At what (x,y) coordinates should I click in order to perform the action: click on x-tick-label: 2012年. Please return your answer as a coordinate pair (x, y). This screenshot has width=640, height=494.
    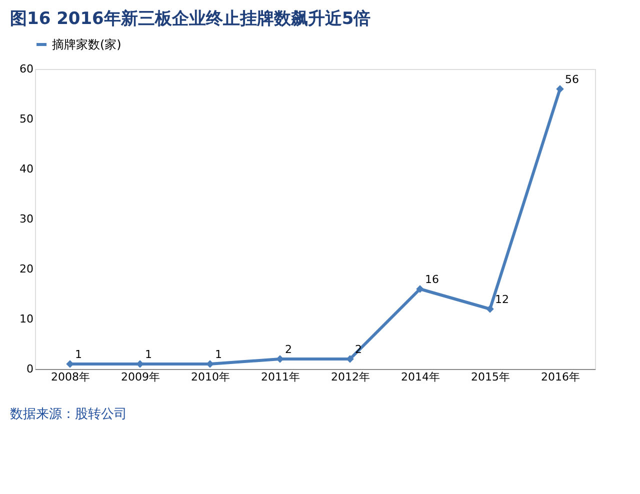
    Looking at the image, I should click on (350, 377).